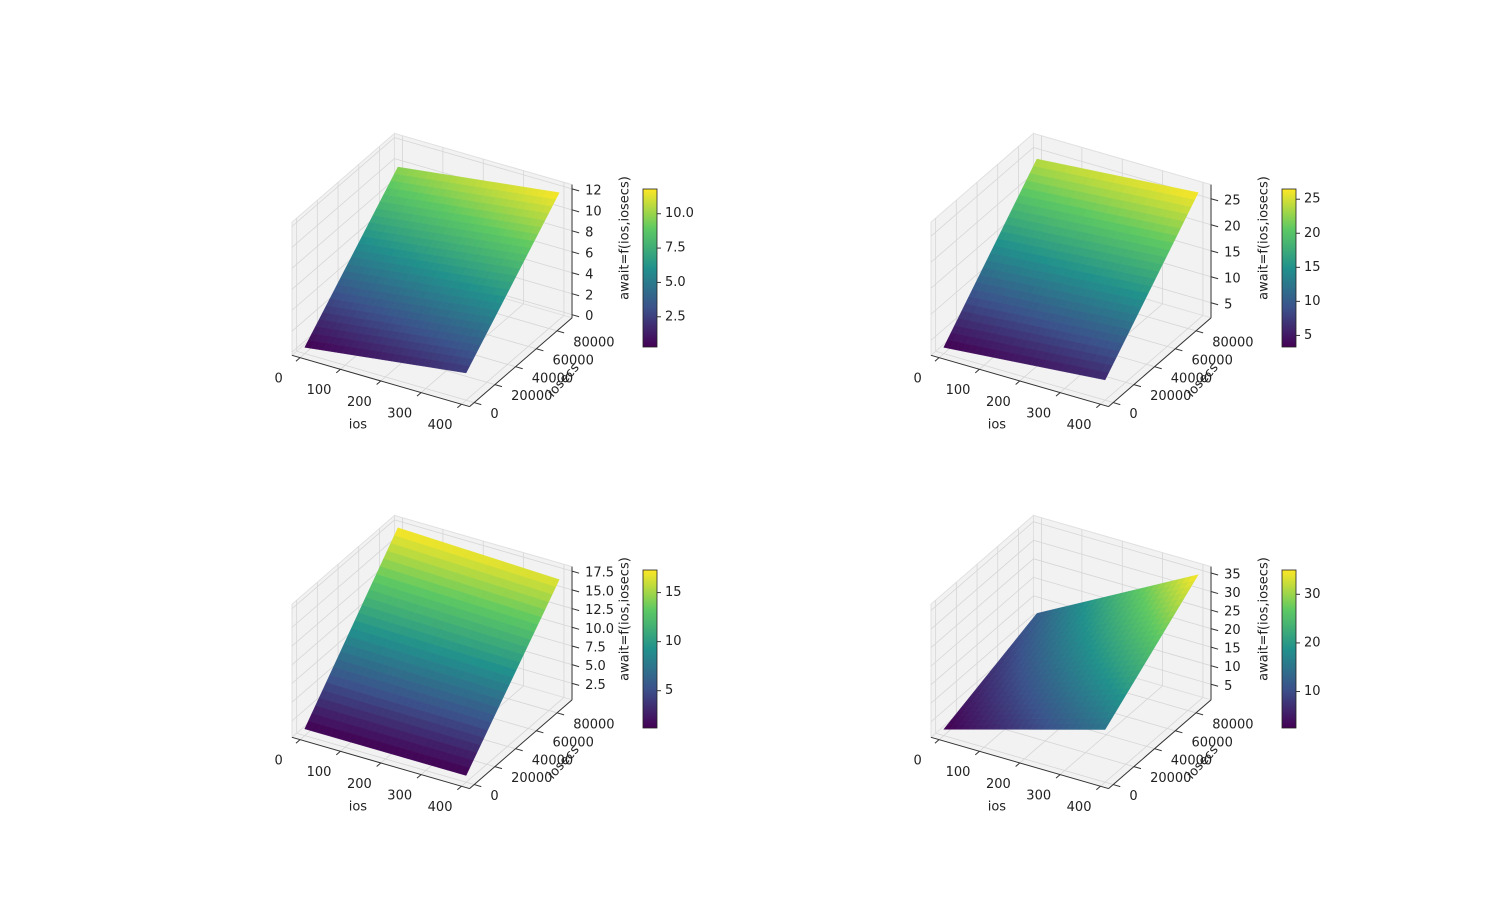 The height and width of the screenshot is (909, 1512). I want to click on z-tick-label: 12, so click(593, 190).